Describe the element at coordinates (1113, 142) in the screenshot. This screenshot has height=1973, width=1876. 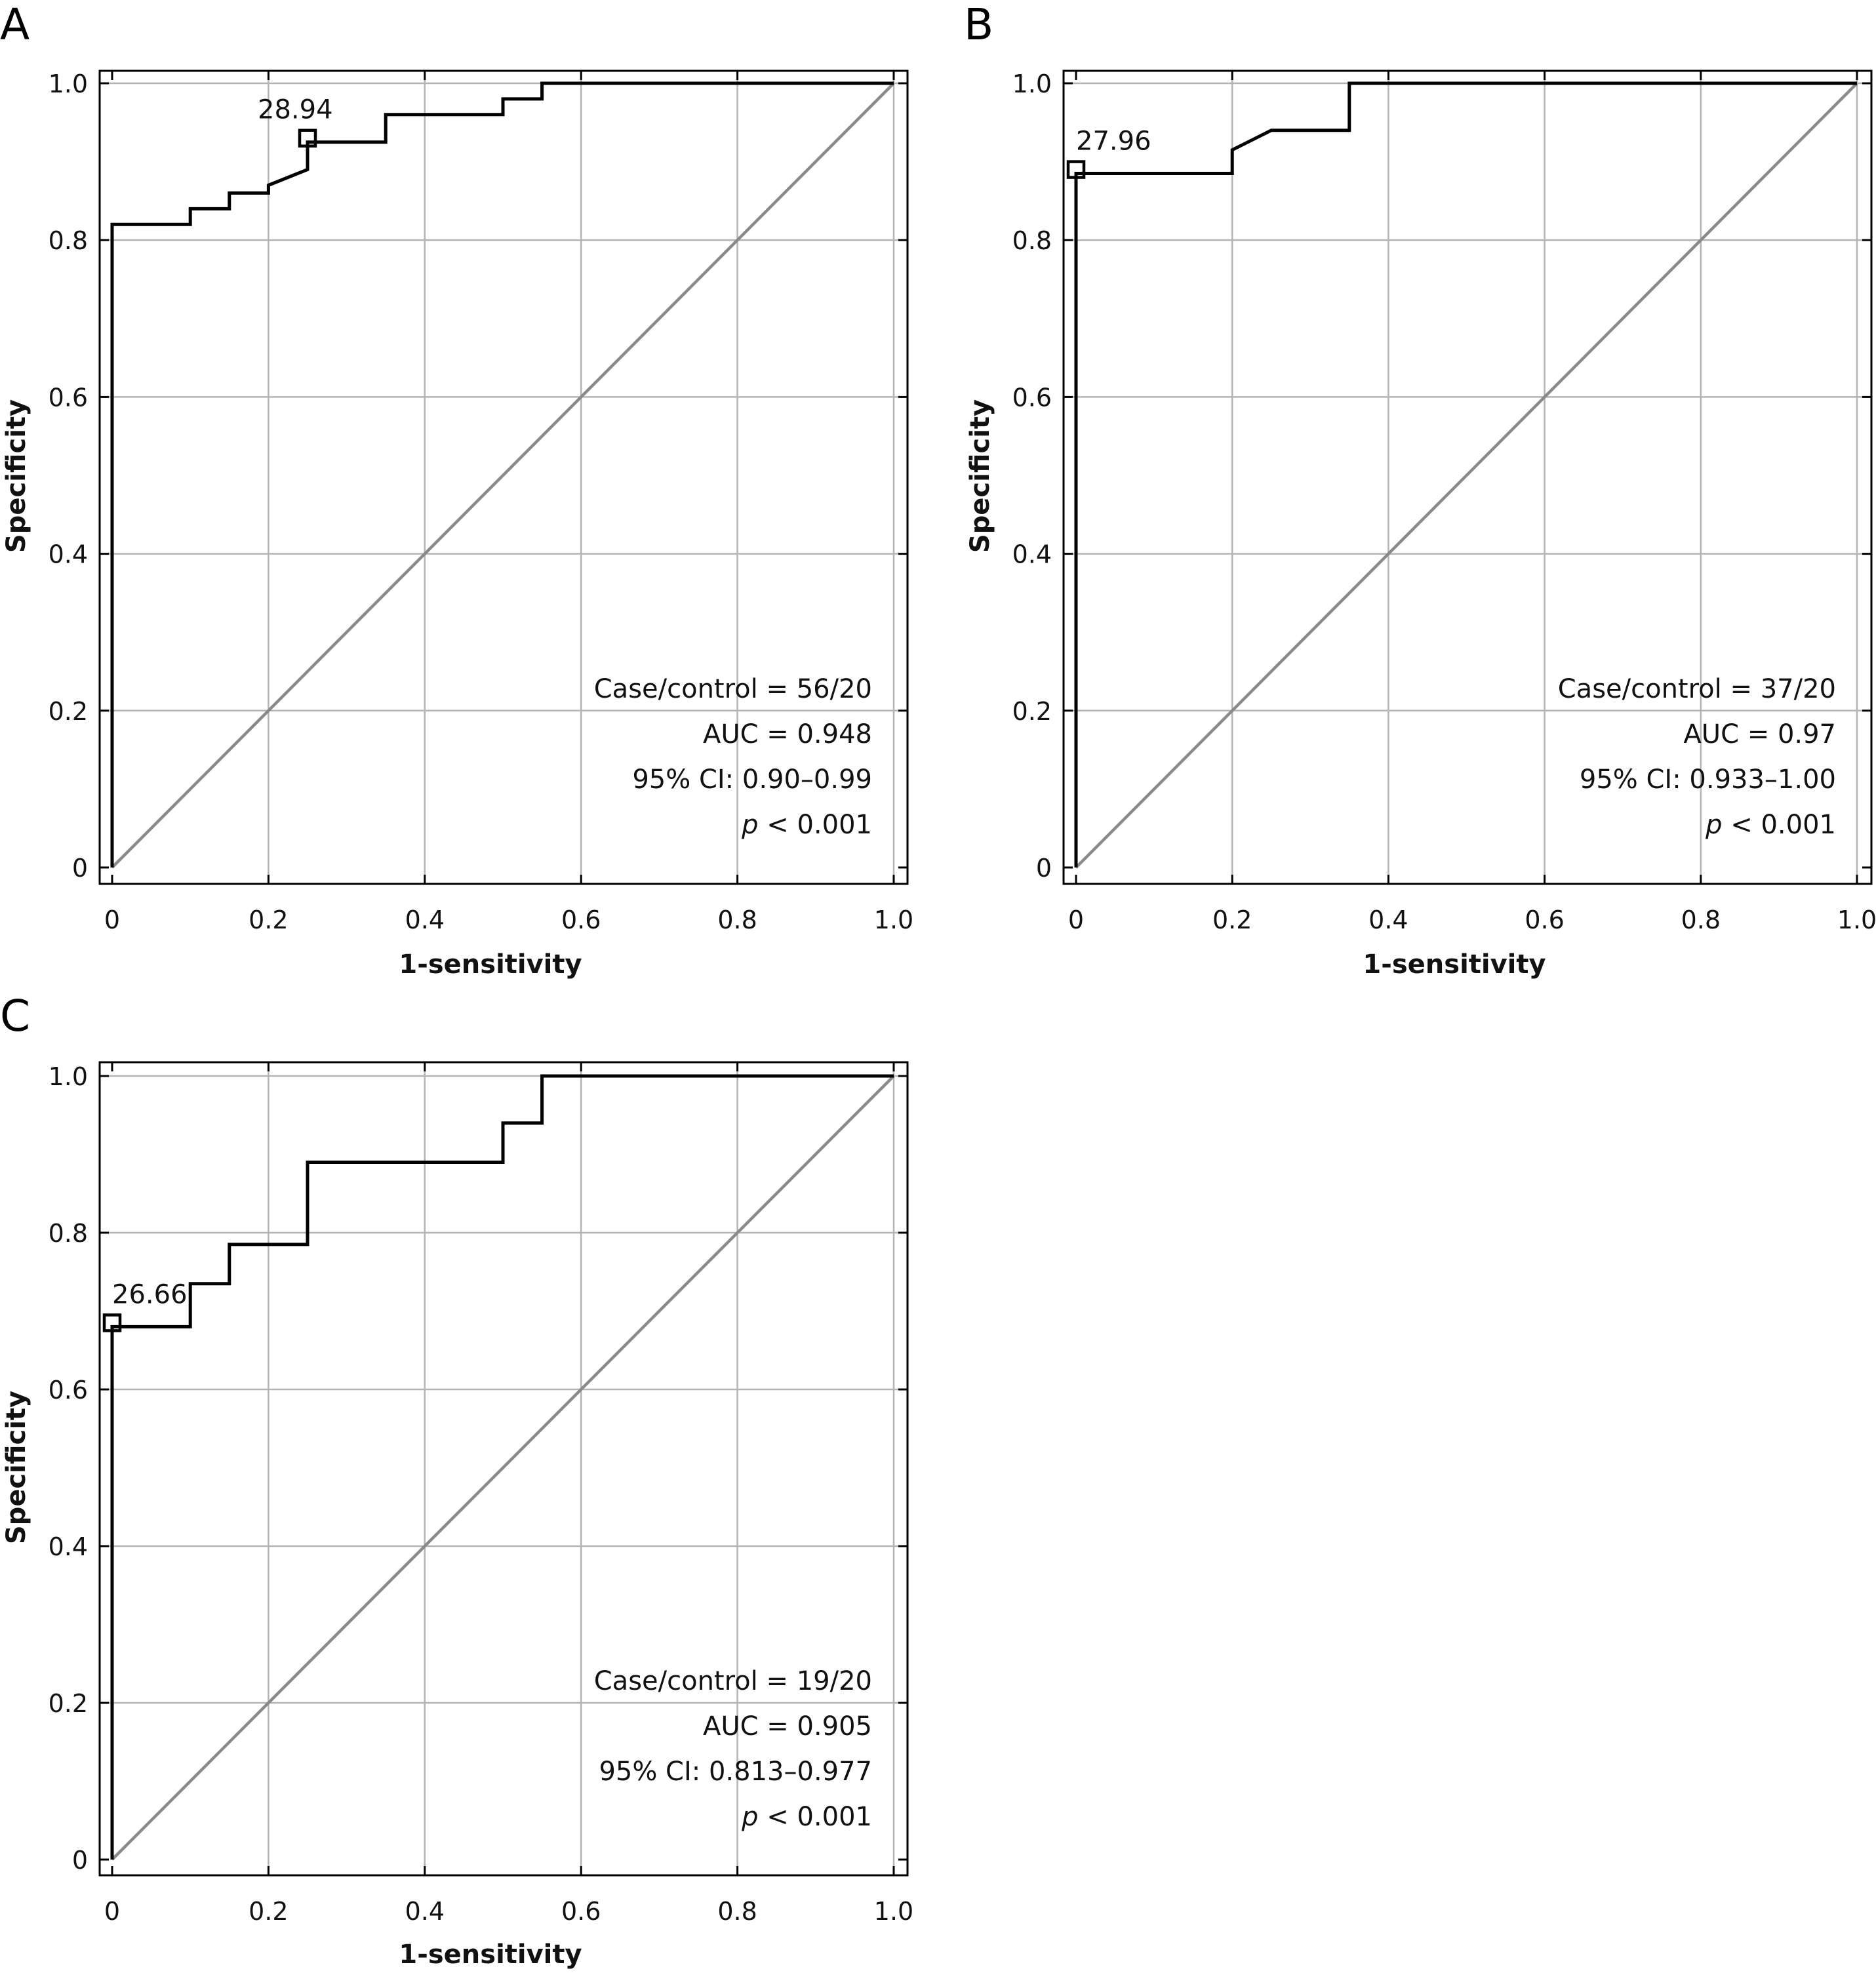
I see `cutoff-value-label: 27.96` at that location.